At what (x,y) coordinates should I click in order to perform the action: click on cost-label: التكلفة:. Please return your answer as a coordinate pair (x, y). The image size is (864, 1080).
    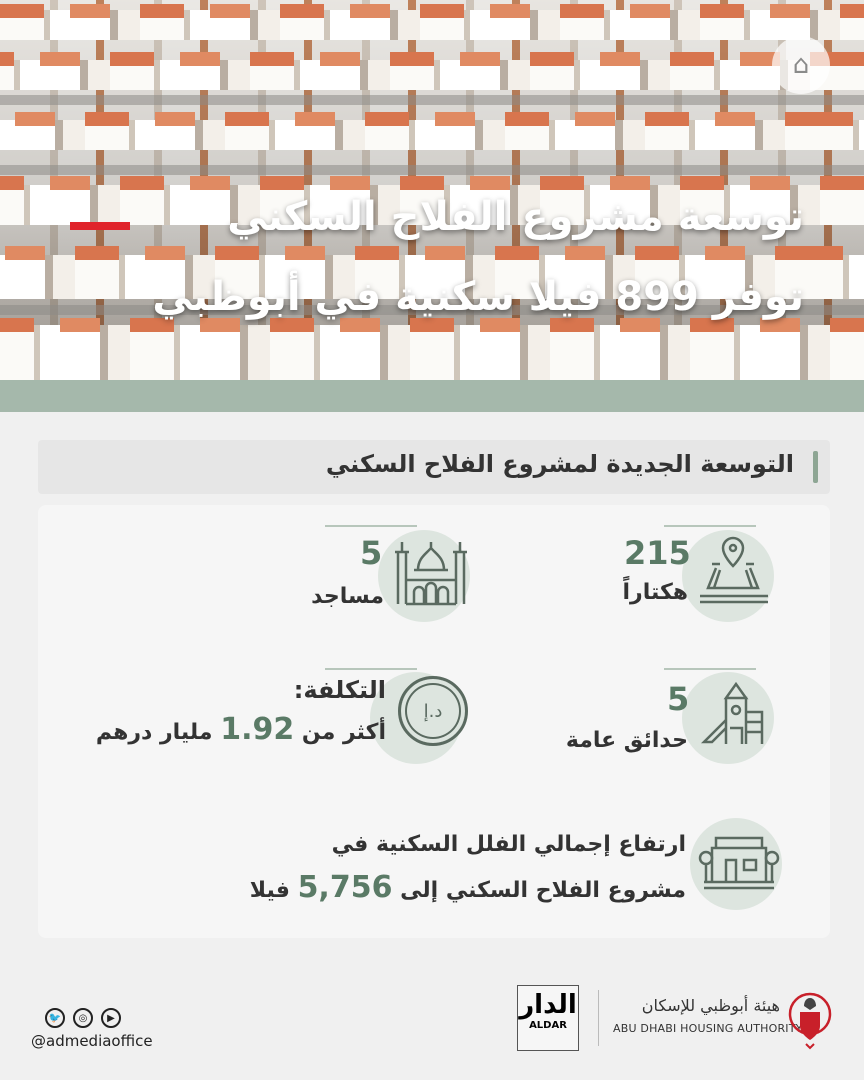
    Looking at the image, I should click on (339, 690).